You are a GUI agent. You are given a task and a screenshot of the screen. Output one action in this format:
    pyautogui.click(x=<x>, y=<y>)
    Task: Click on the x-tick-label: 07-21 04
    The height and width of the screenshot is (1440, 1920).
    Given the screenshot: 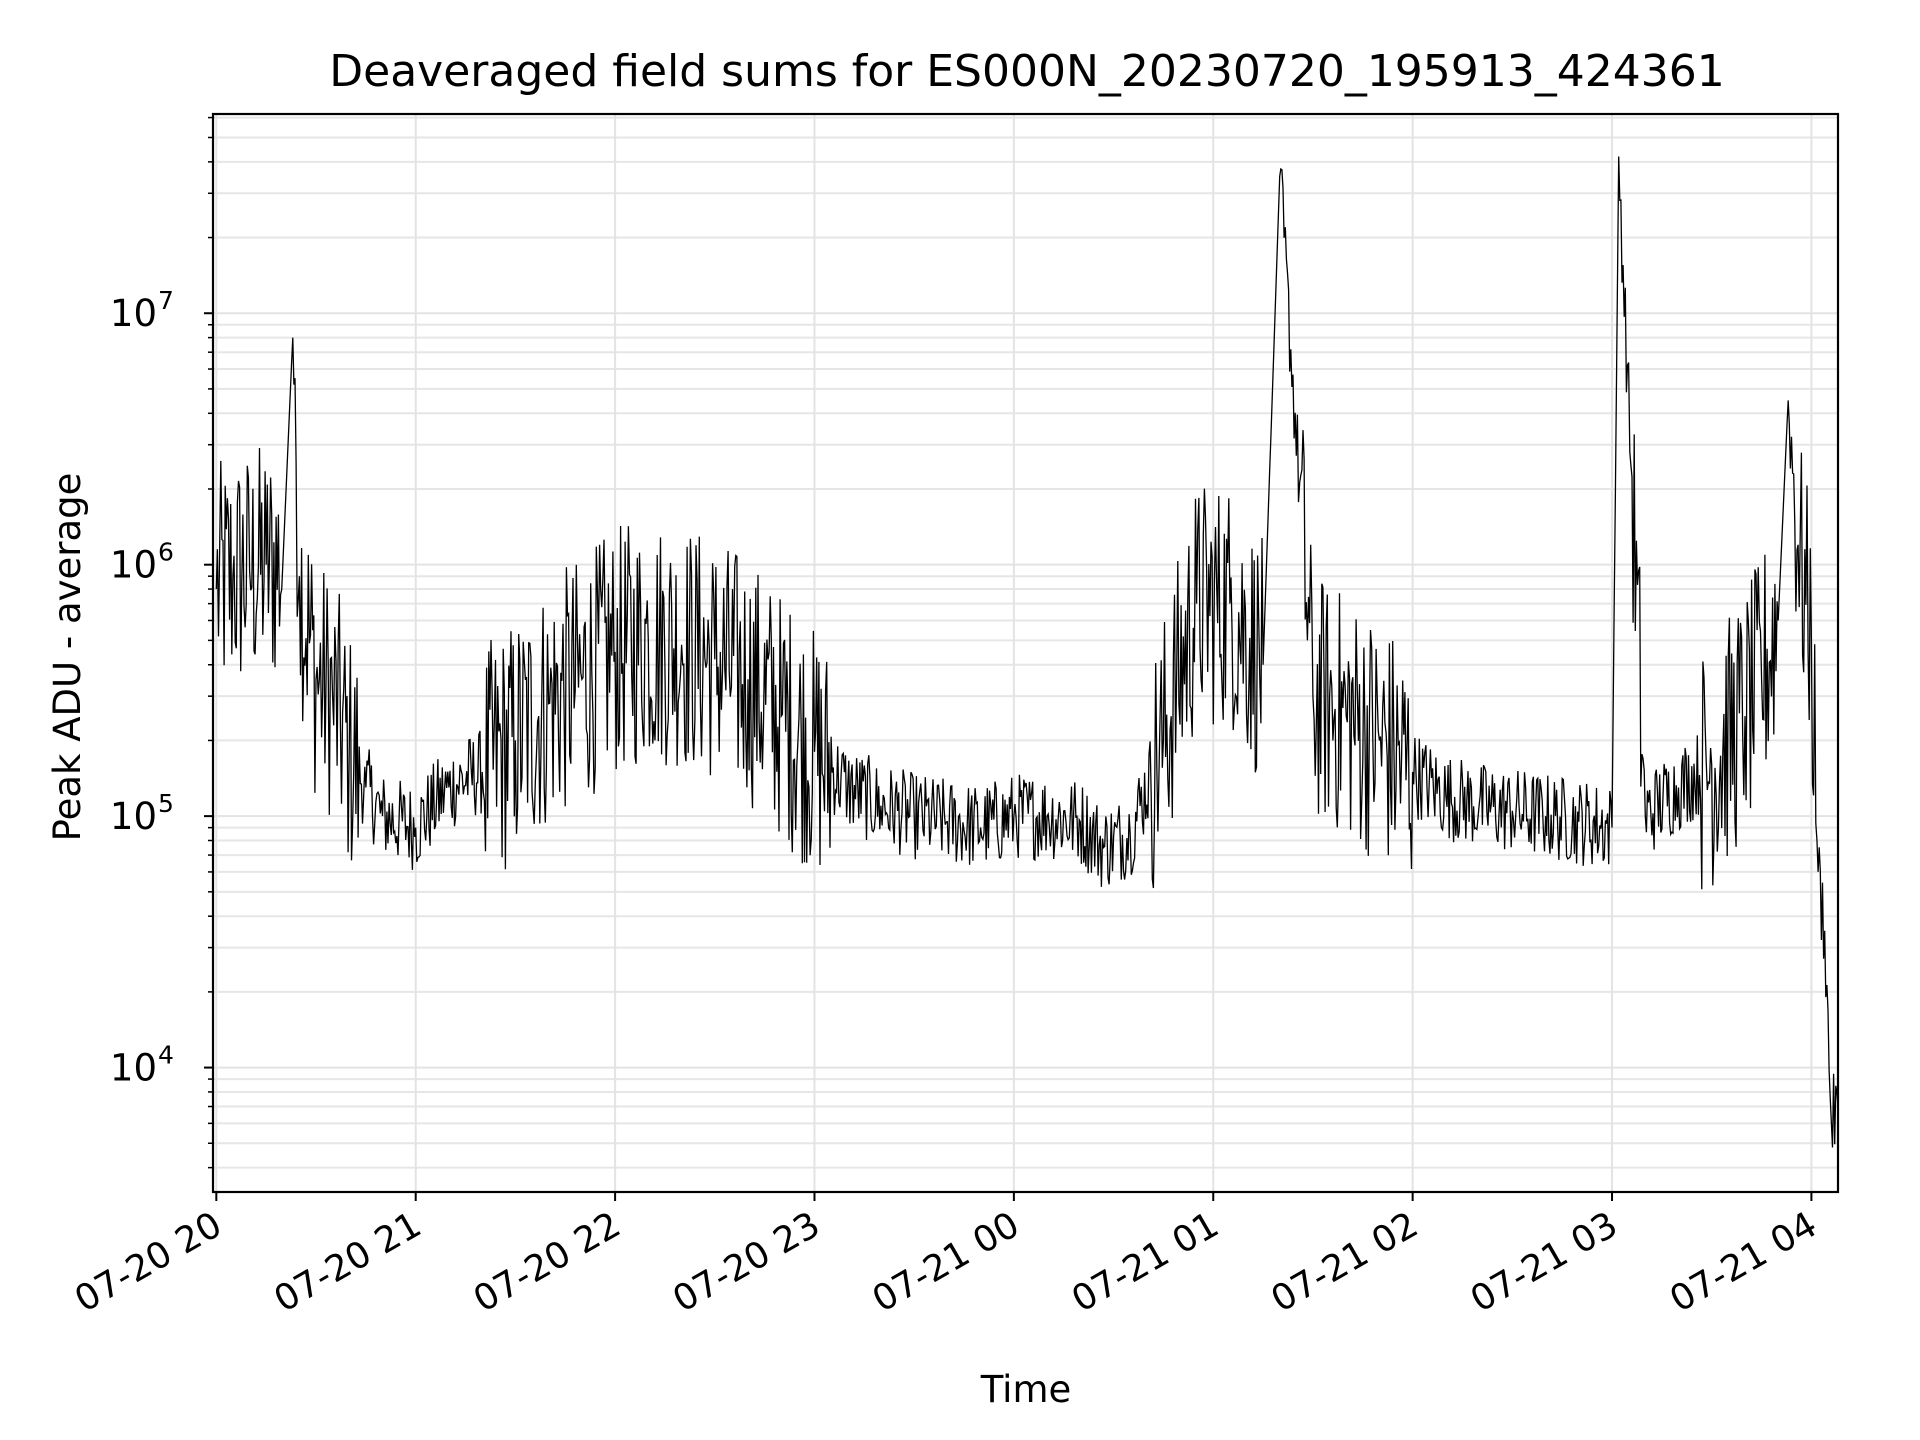 What is the action you would take?
    pyautogui.click(x=1743, y=1262)
    